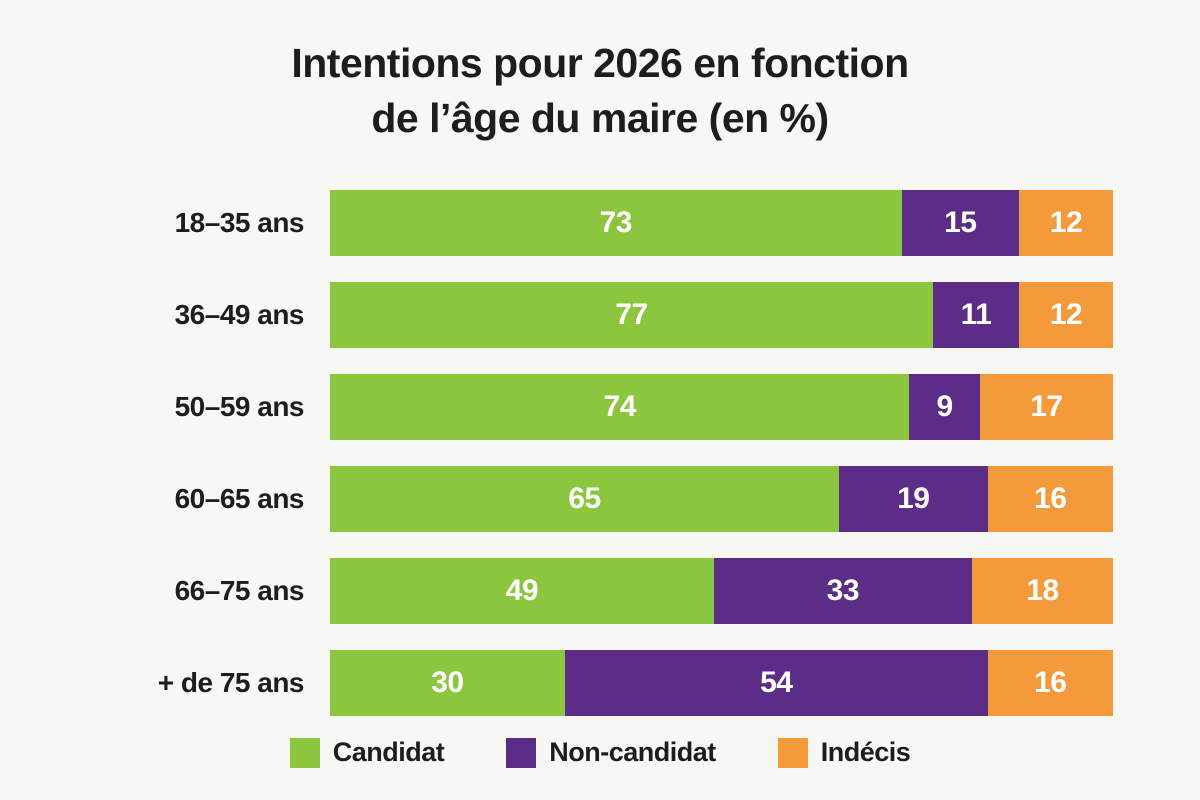 This screenshot has height=800, width=1200. Describe the element at coordinates (239, 590) in the screenshot. I see `category-label: 66–75 ans` at that location.